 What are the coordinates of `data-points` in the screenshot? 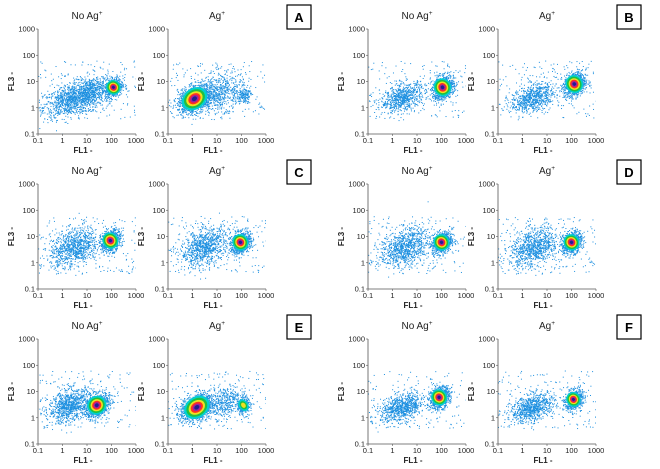 It's located at (79, 97).